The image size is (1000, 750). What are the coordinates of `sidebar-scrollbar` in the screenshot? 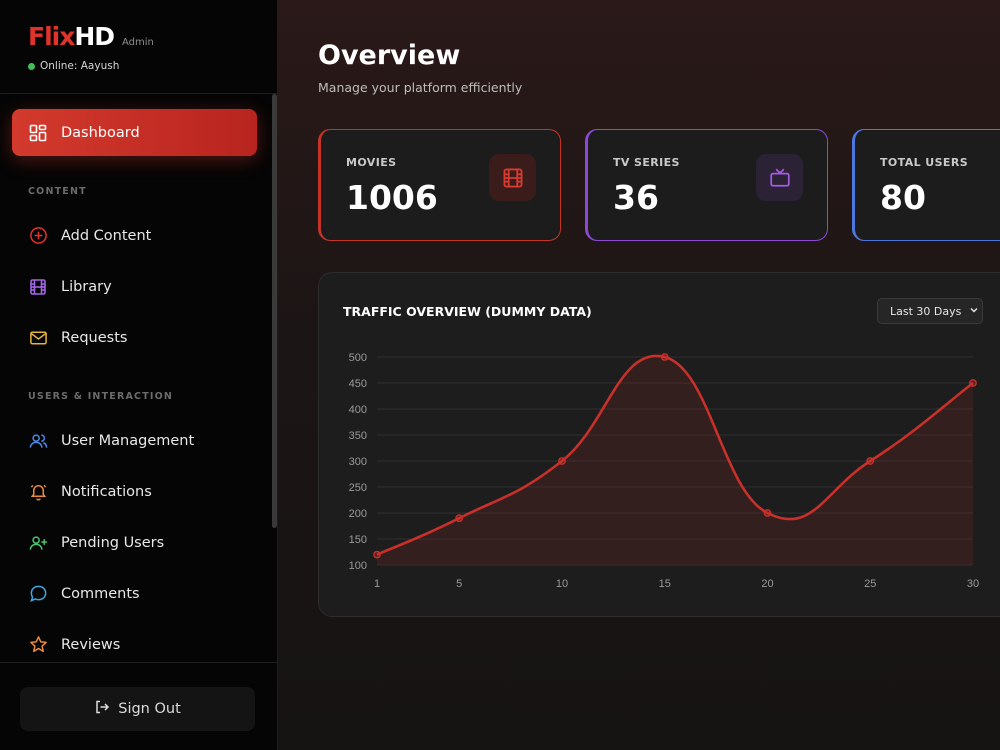 It's located at (274, 311).